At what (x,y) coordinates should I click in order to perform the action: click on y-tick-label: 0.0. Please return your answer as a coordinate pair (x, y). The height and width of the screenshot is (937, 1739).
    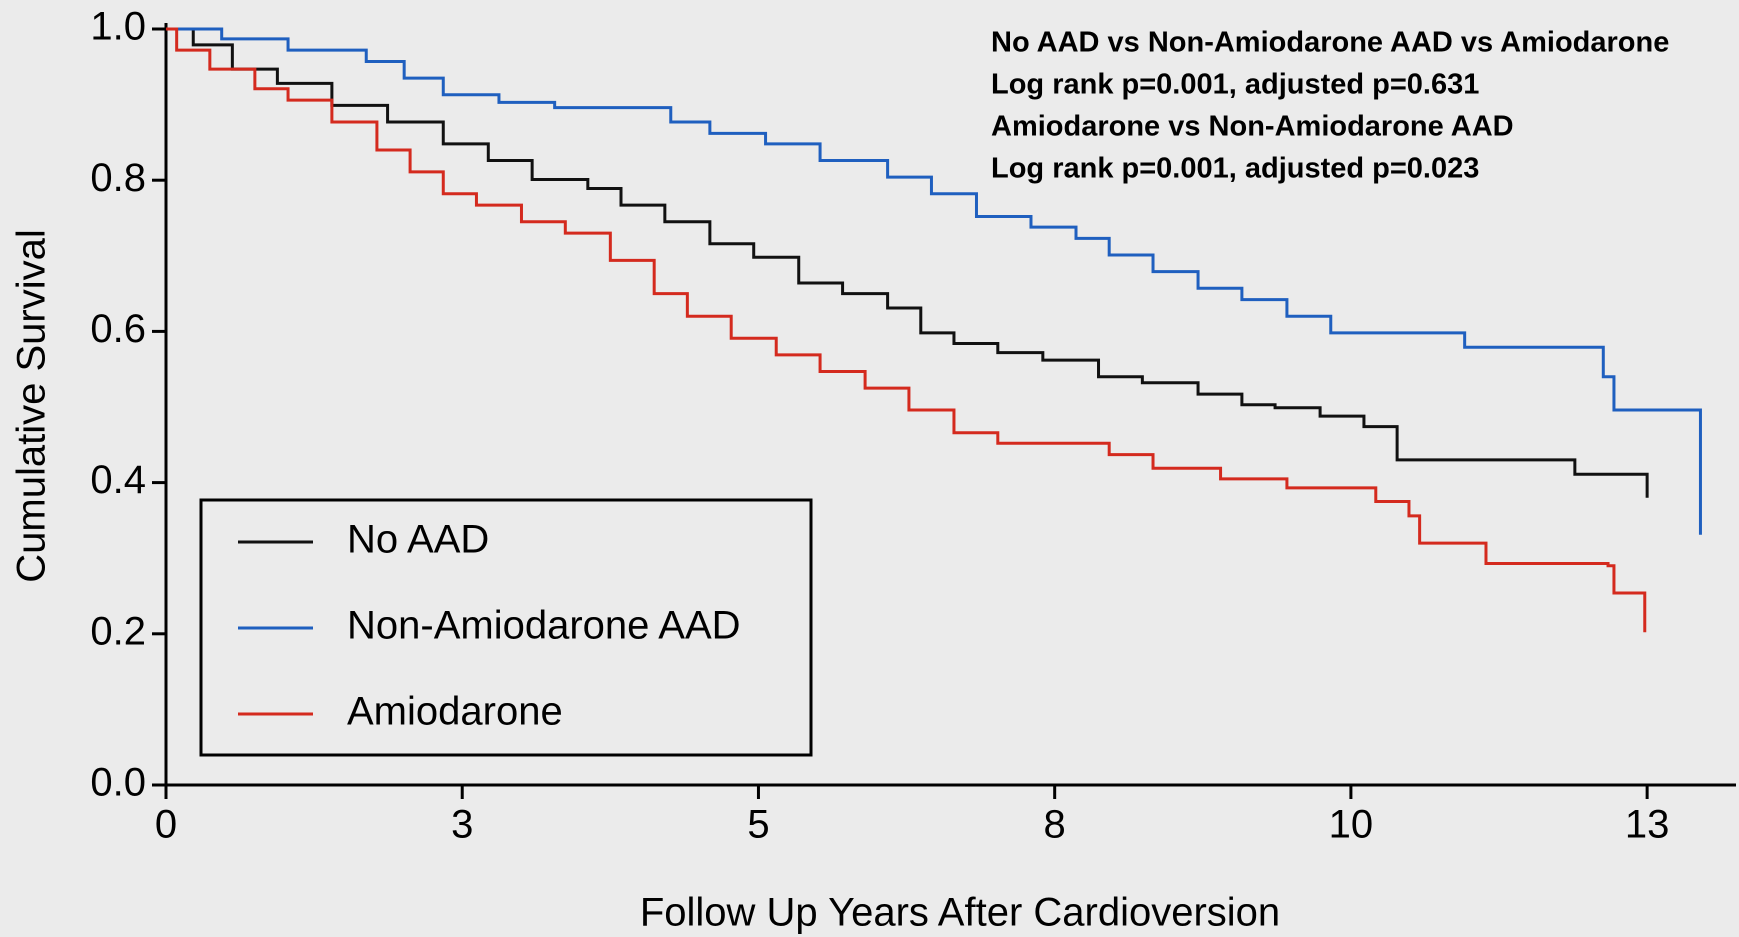
    Looking at the image, I should click on (118, 783).